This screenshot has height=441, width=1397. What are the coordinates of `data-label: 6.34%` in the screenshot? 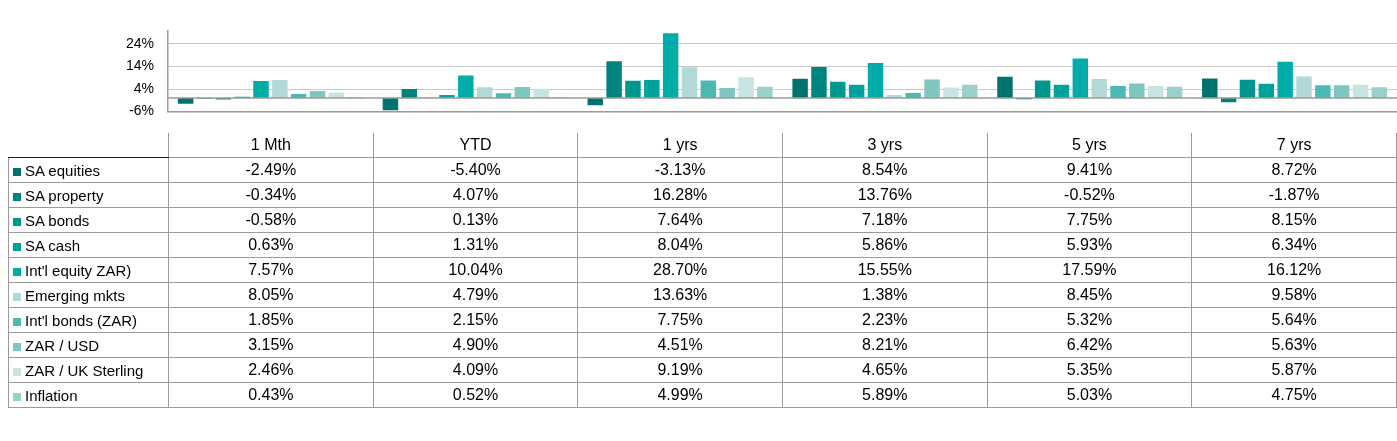 It's located at (1294, 245).